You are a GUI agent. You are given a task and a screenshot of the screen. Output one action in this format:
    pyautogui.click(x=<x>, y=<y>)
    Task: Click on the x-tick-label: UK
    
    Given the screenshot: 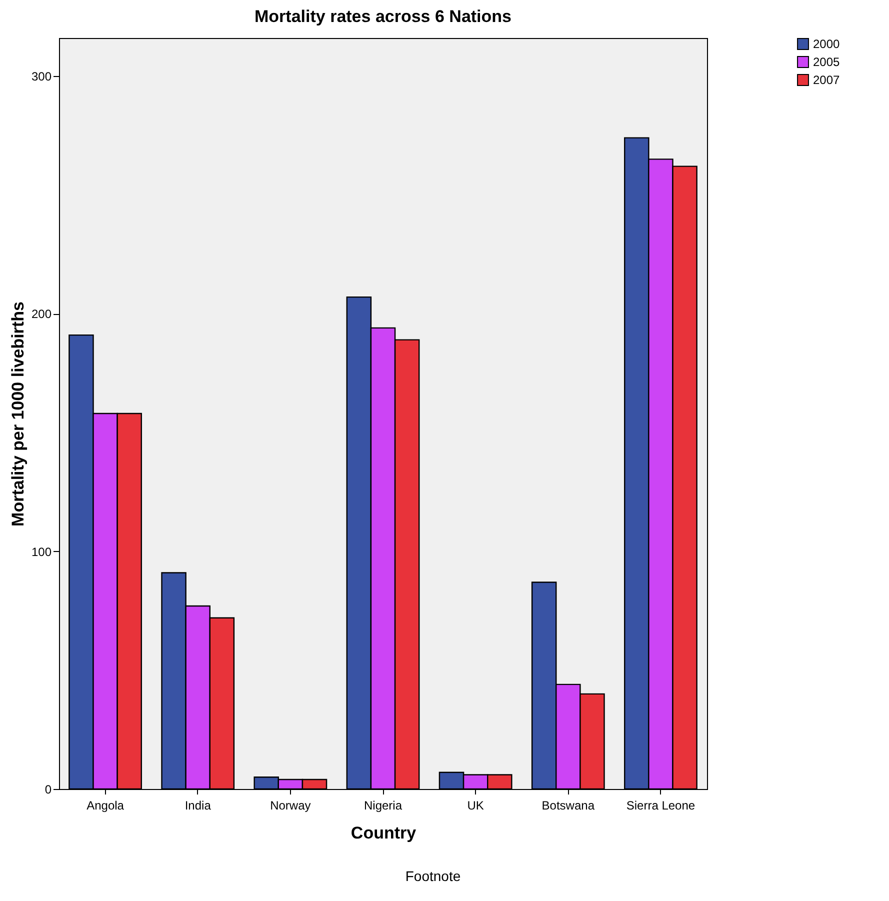 What is the action you would take?
    pyautogui.click(x=475, y=805)
    